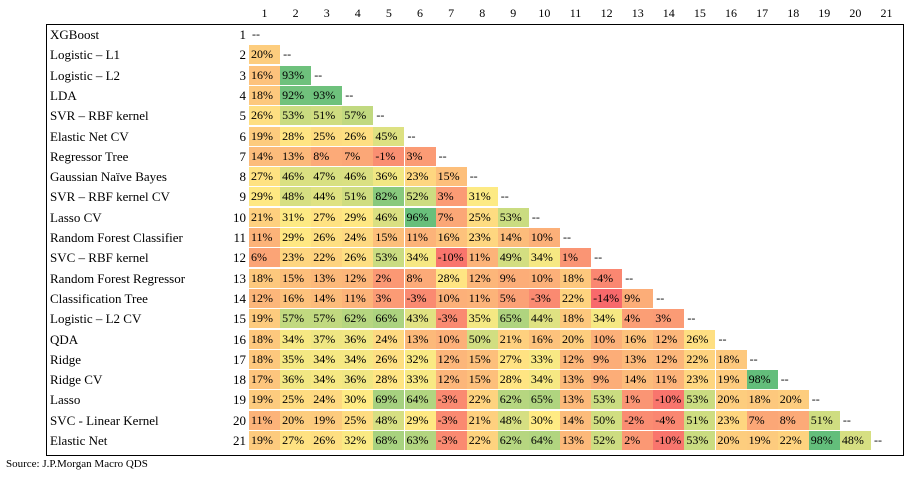 The width and height of the screenshot is (919, 477). I want to click on row-number: 18, so click(239, 380).